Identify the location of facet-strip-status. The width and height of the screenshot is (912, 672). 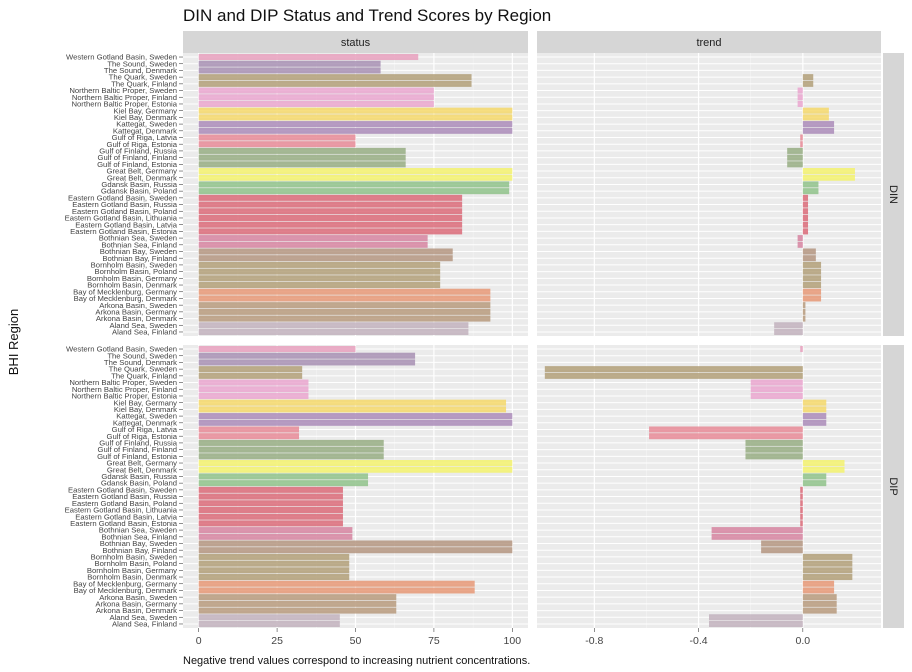
(355, 42).